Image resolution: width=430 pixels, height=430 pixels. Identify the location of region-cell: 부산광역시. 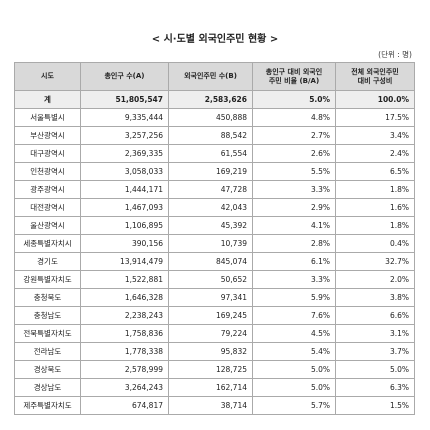
(47, 135).